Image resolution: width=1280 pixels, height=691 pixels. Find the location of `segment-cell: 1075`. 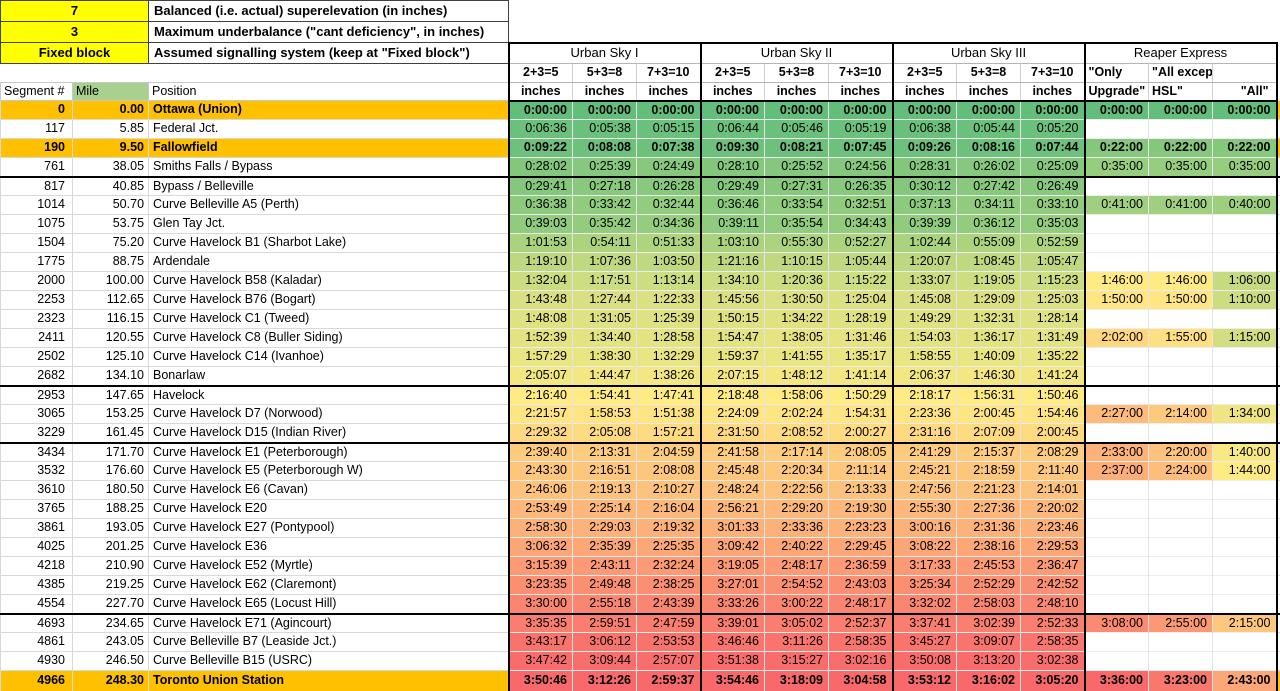

segment-cell: 1075 is located at coordinates (36, 224).